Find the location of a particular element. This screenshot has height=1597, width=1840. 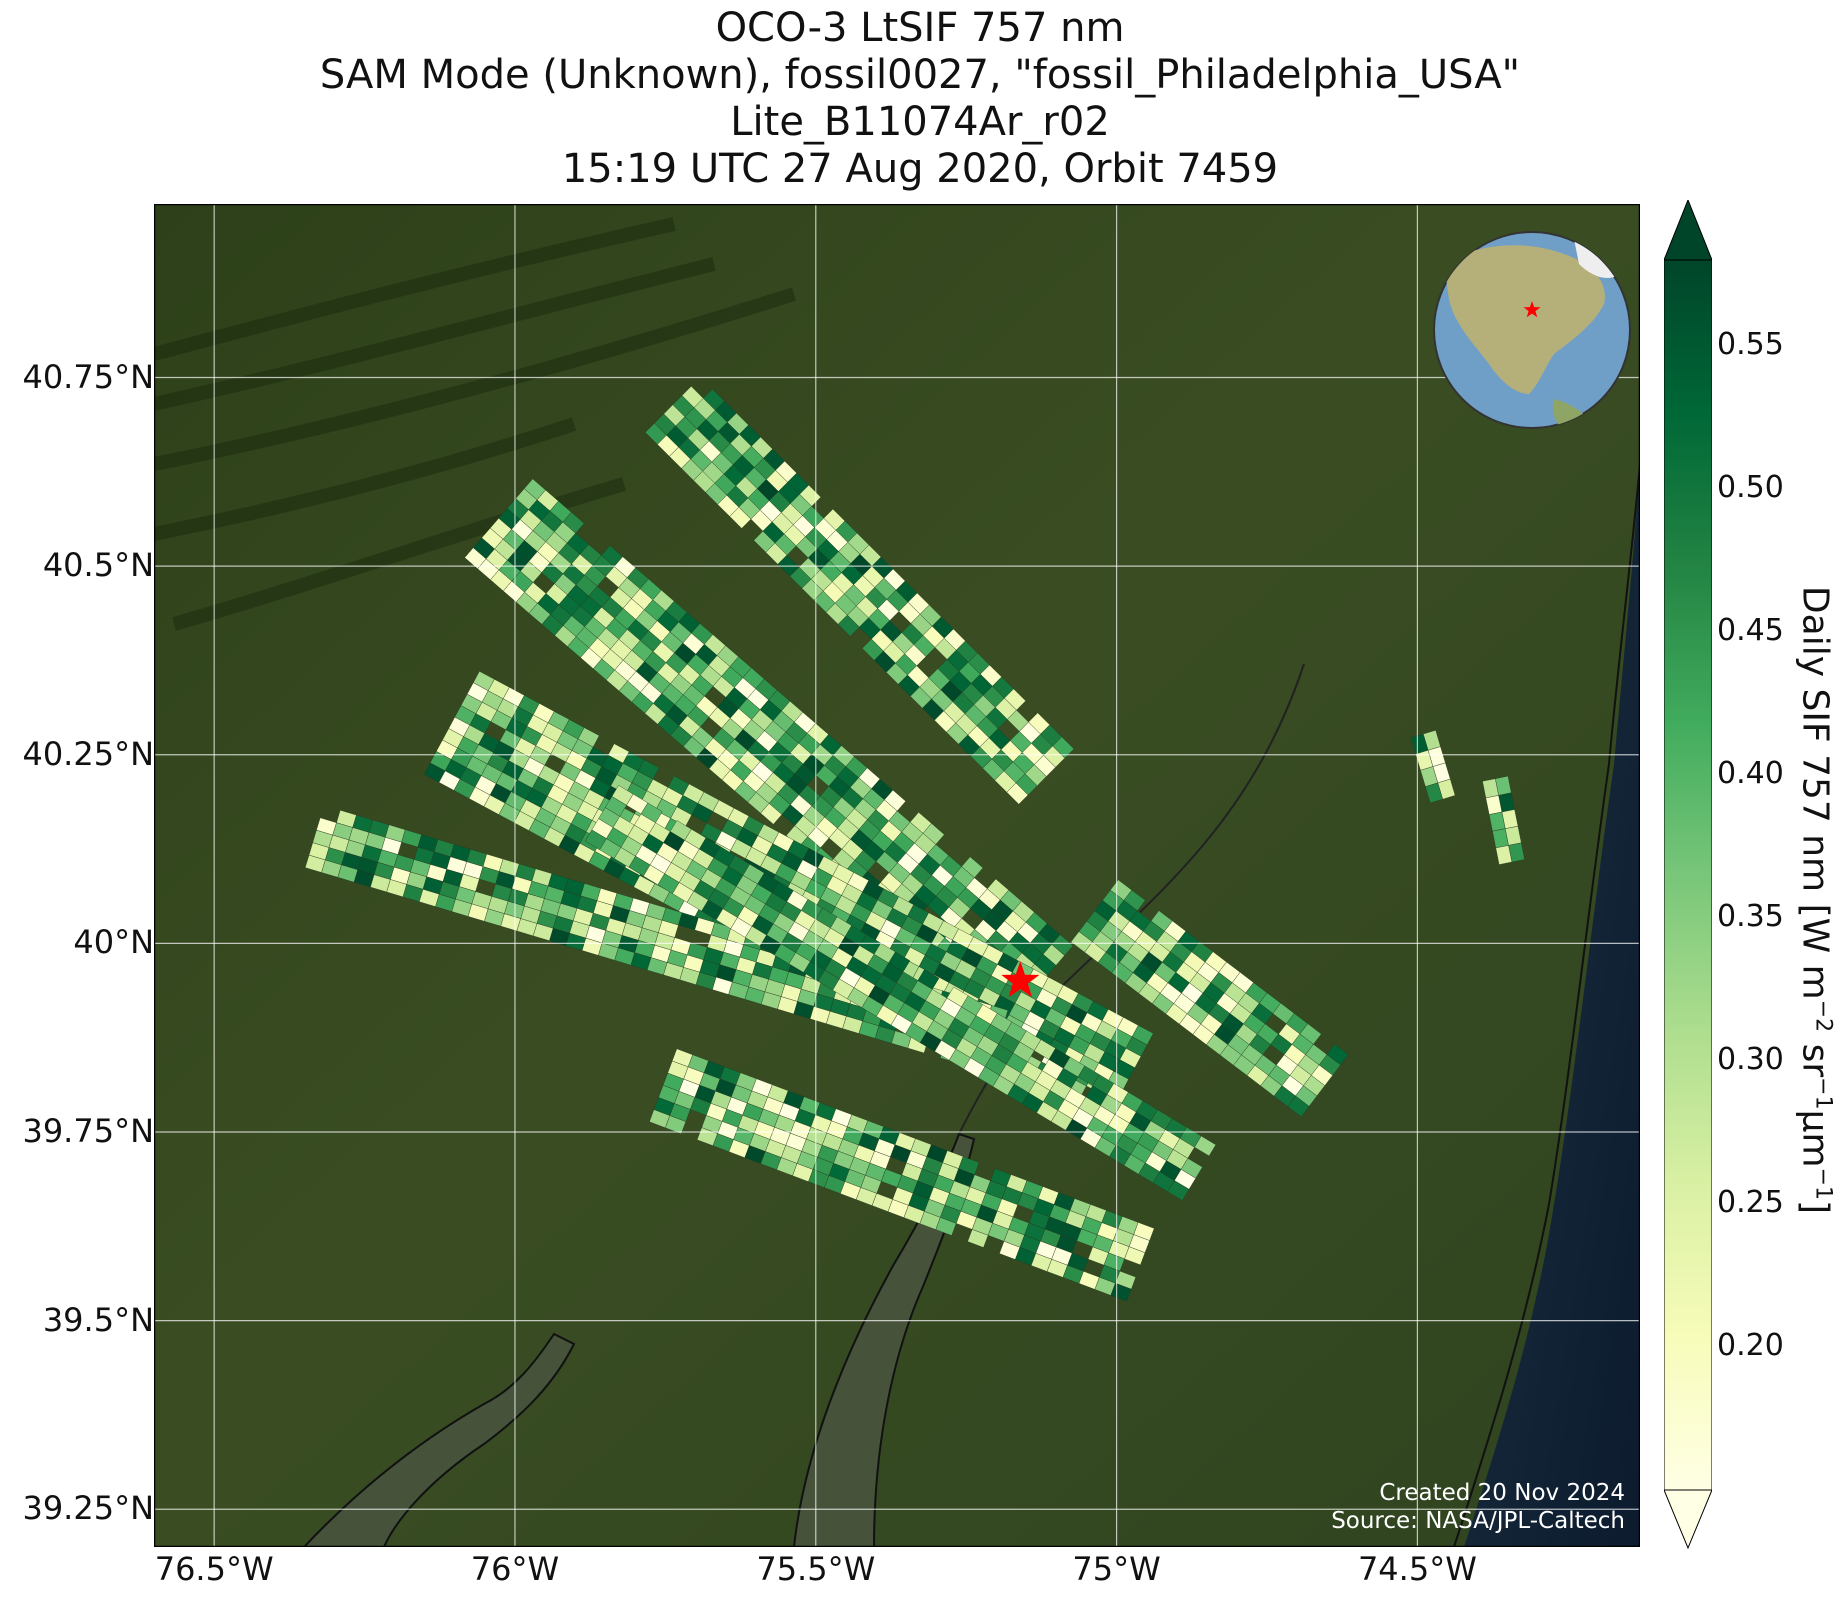

title-line-1: OCO-3 LtSIF 757 nm is located at coordinates (920, 28).